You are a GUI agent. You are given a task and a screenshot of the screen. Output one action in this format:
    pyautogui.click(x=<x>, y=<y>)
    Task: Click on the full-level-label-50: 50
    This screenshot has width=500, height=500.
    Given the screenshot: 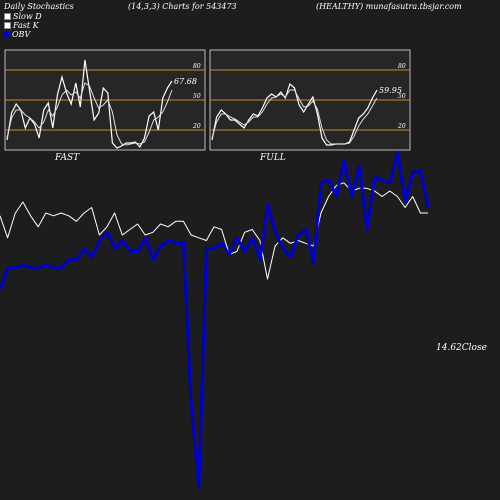 What is the action you would take?
    pyautogui.click(x=402, y=96)
    